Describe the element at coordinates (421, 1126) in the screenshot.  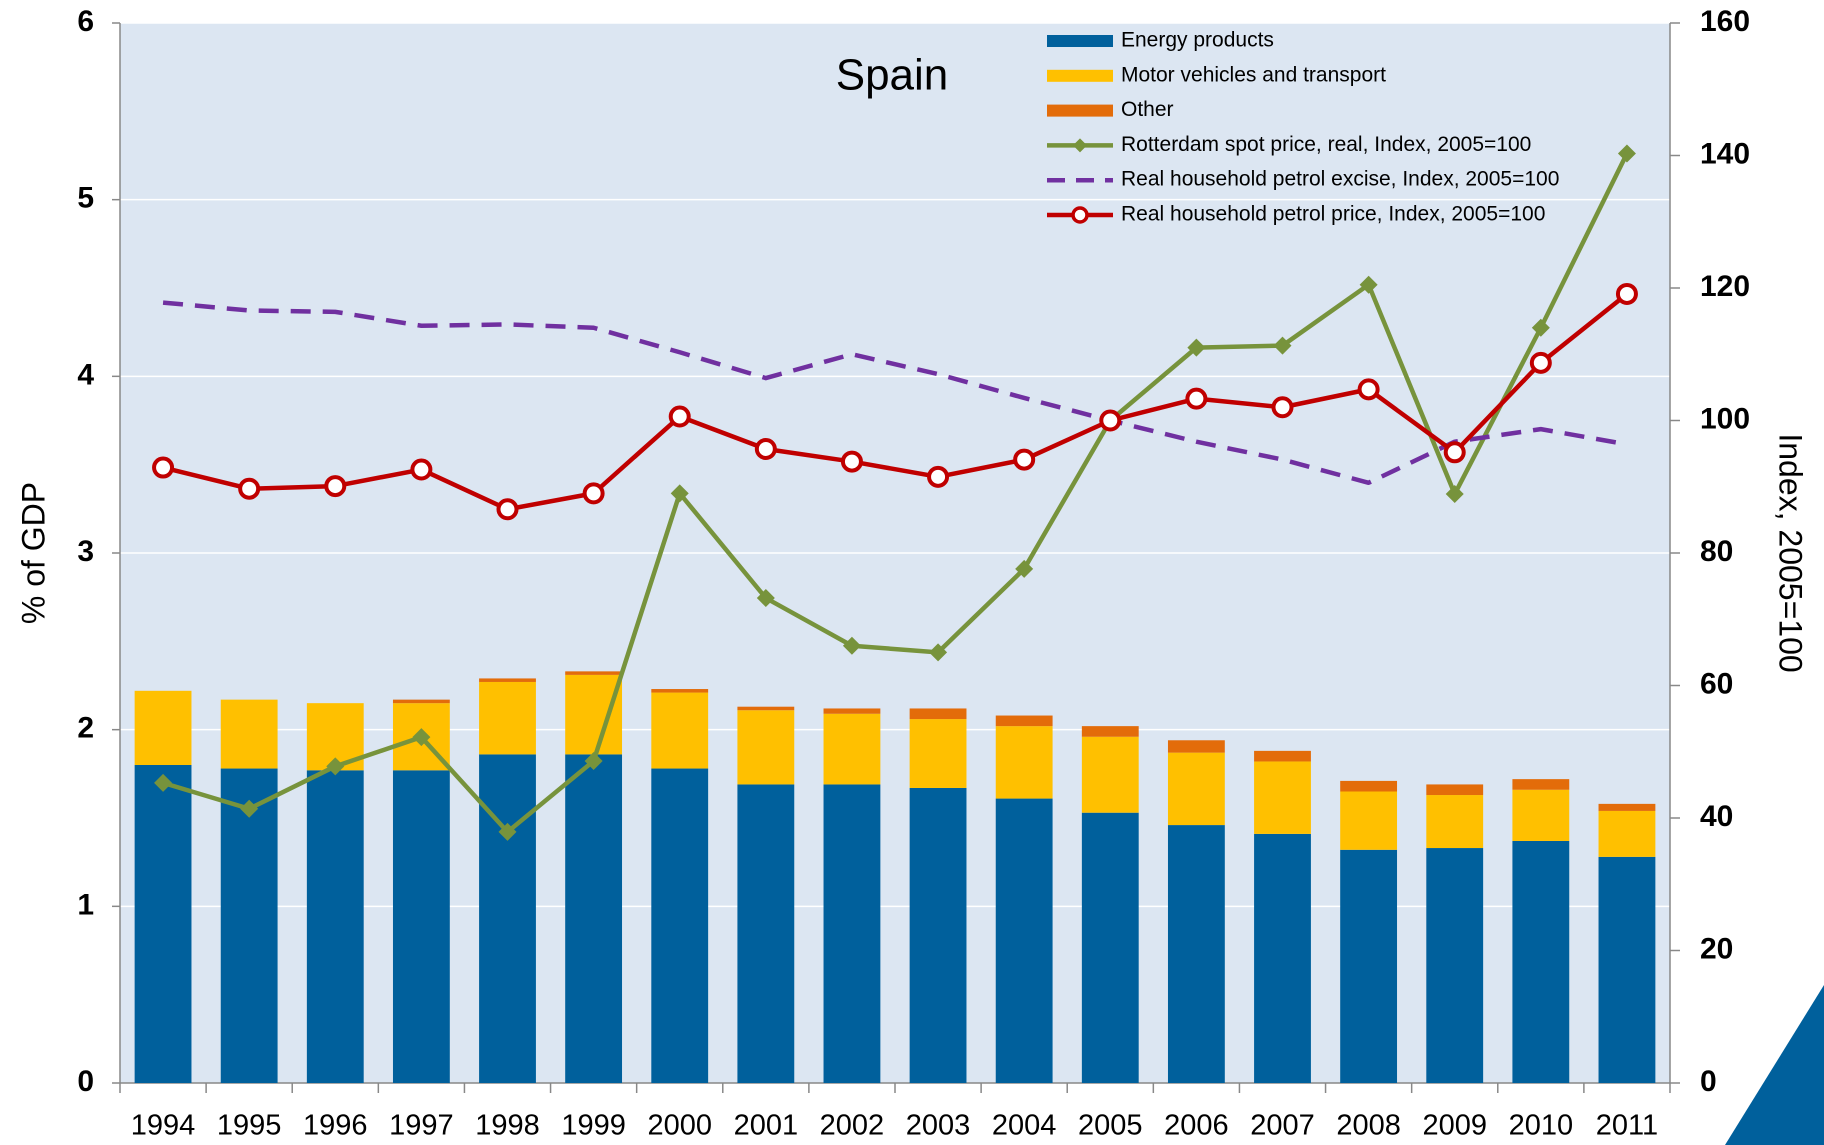
I see `x-tick-label: 1997` at that location.